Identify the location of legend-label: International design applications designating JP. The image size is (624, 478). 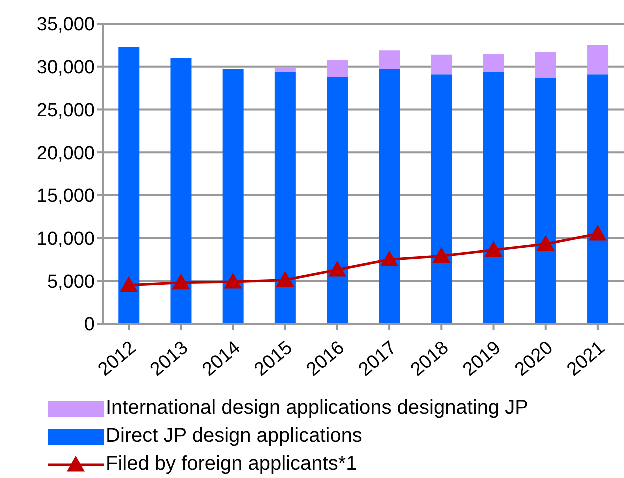
(317, 408).